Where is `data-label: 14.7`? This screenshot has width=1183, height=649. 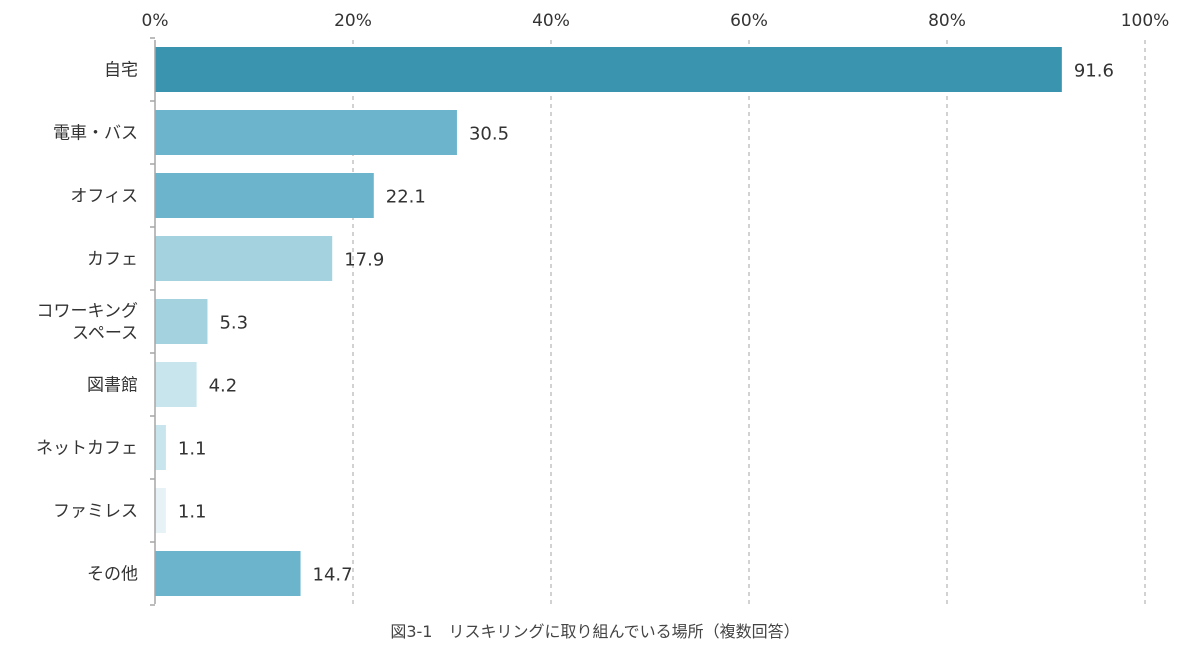
data-label: 14.7 is located at coordinates (333, 575).